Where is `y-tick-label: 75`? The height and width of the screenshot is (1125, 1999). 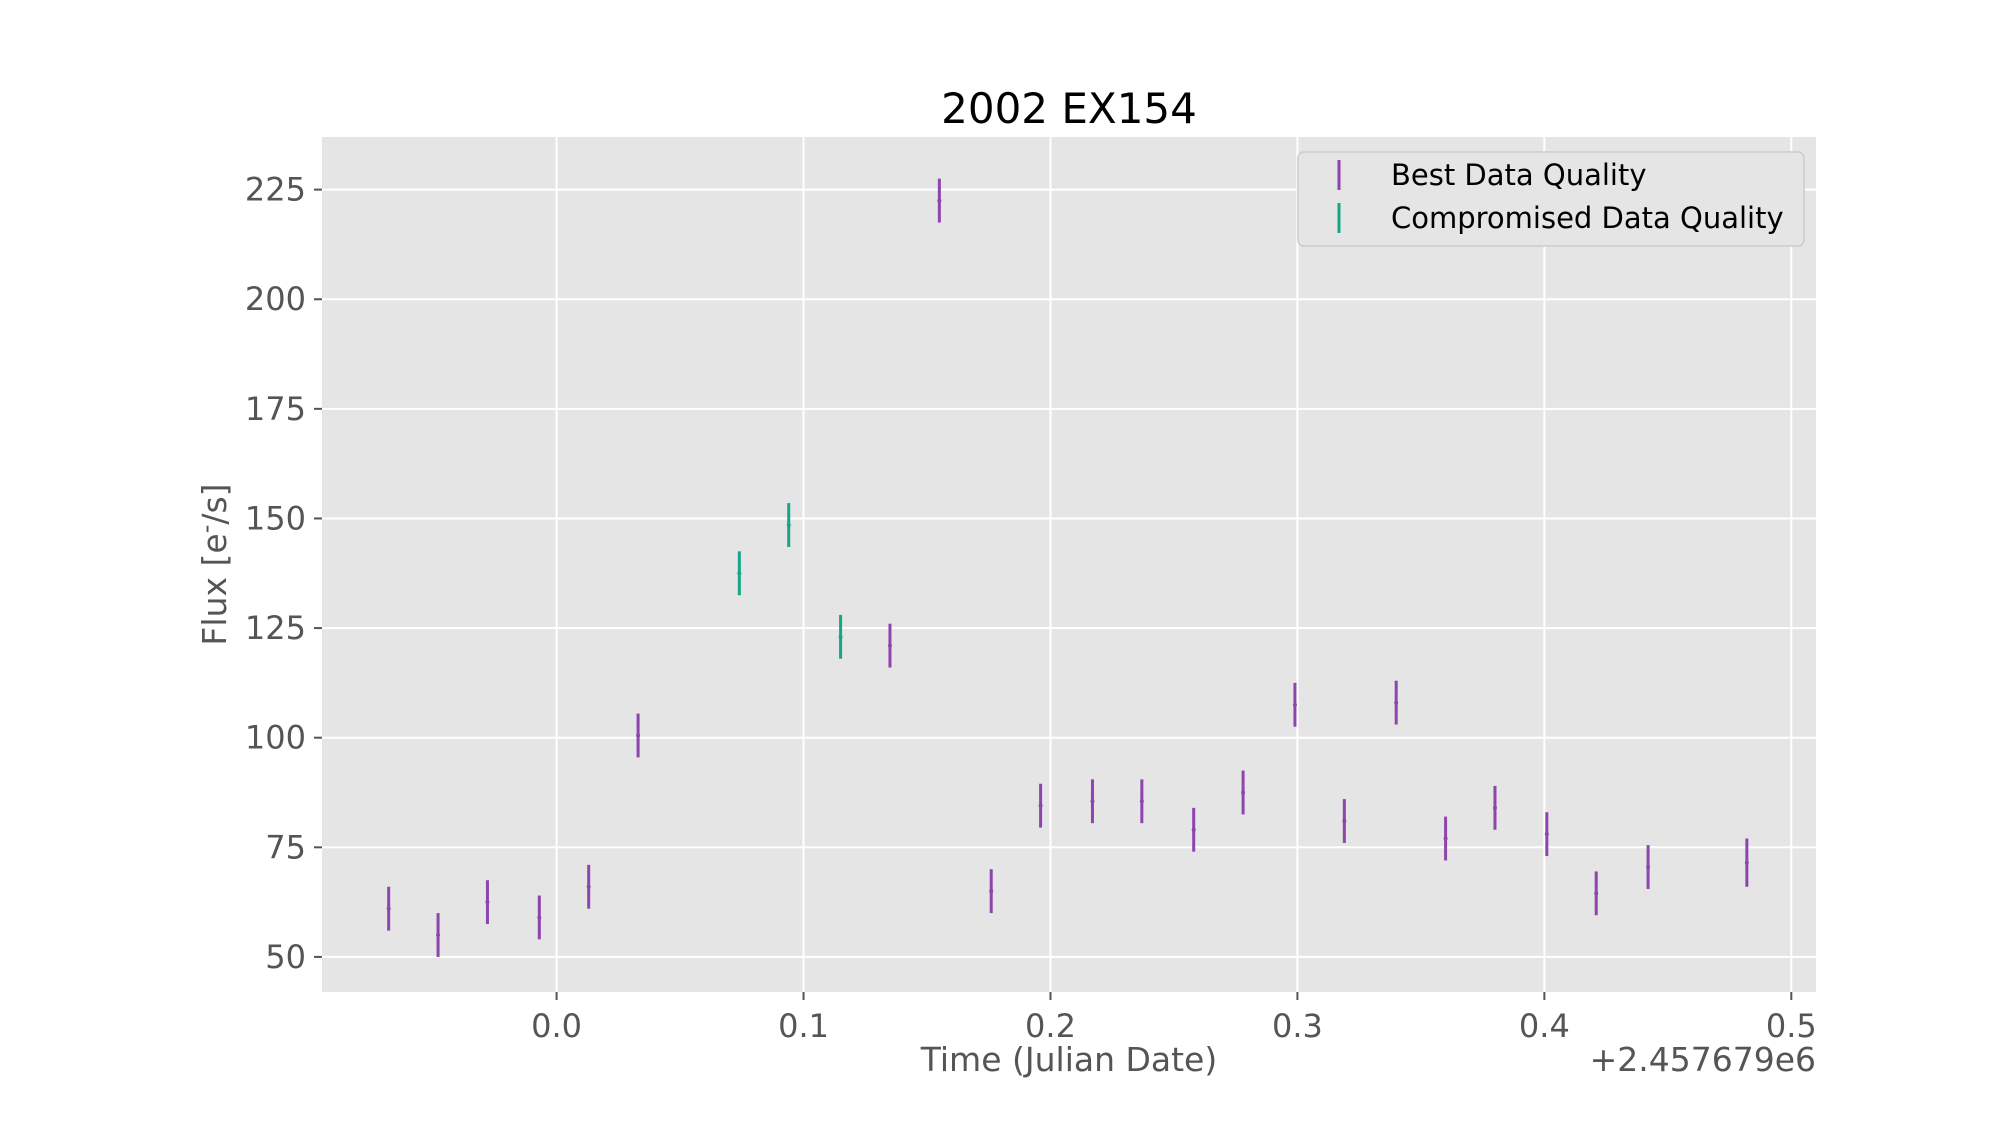
y-tick-label: 75 is located at coordinates (285, 847).